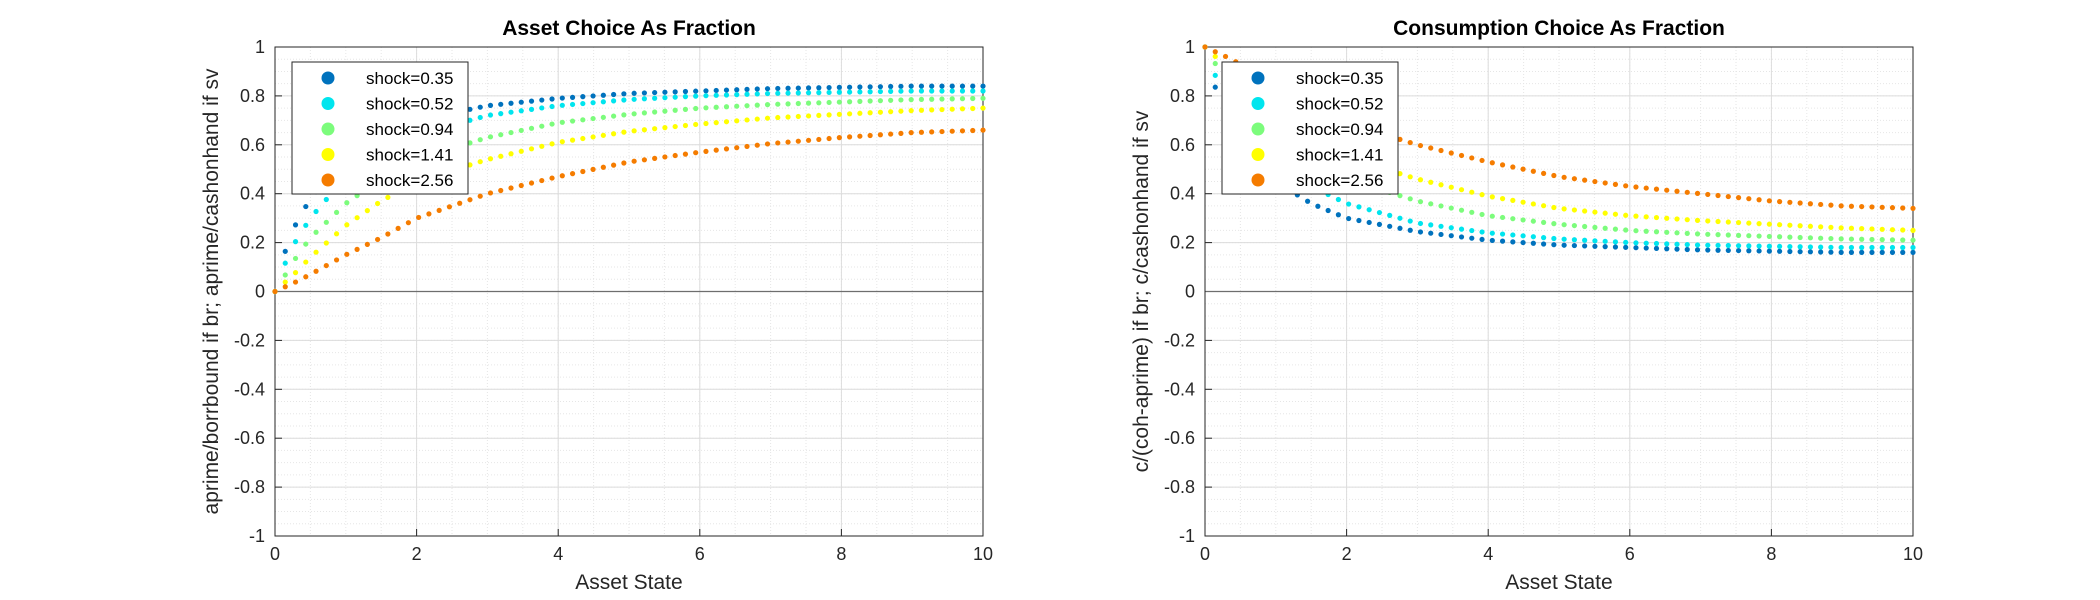 This screenshot has height=600, width=2100. Describe the element at coordinates (260, 292) in the screenshot. I see `y-tick-label: 0` at that location.